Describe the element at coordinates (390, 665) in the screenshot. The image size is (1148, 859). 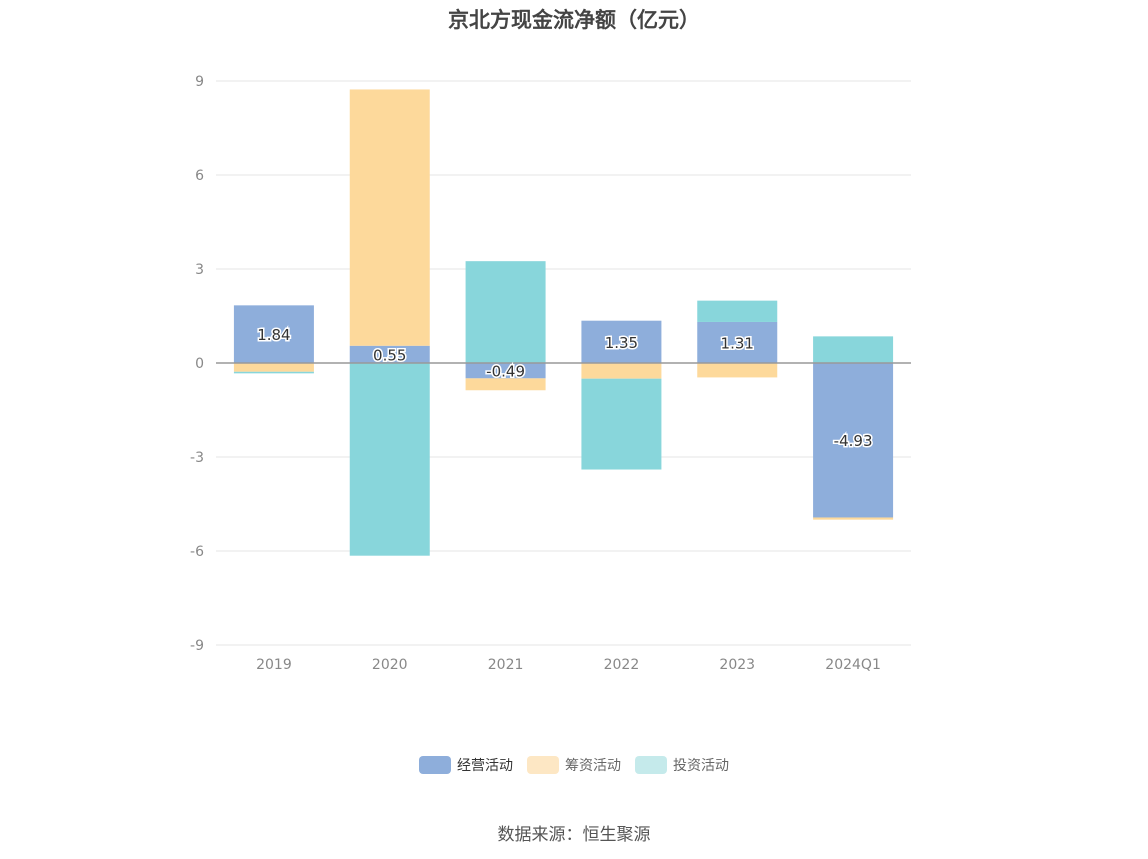
I see `x-tick-label: 2020` at that location.